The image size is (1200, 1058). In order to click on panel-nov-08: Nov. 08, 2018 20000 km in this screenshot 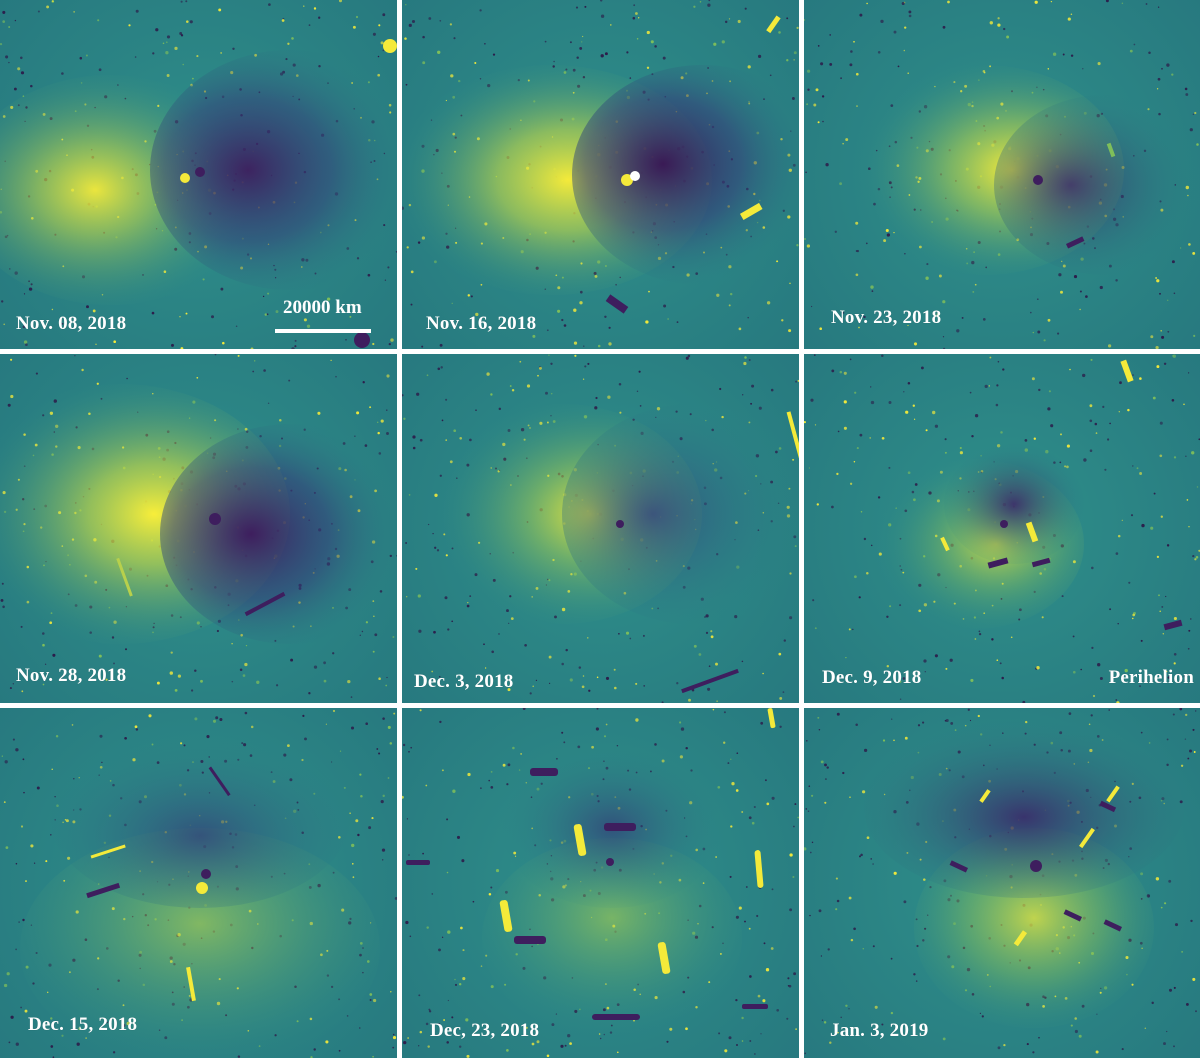, I will do `click(198, 174)`.